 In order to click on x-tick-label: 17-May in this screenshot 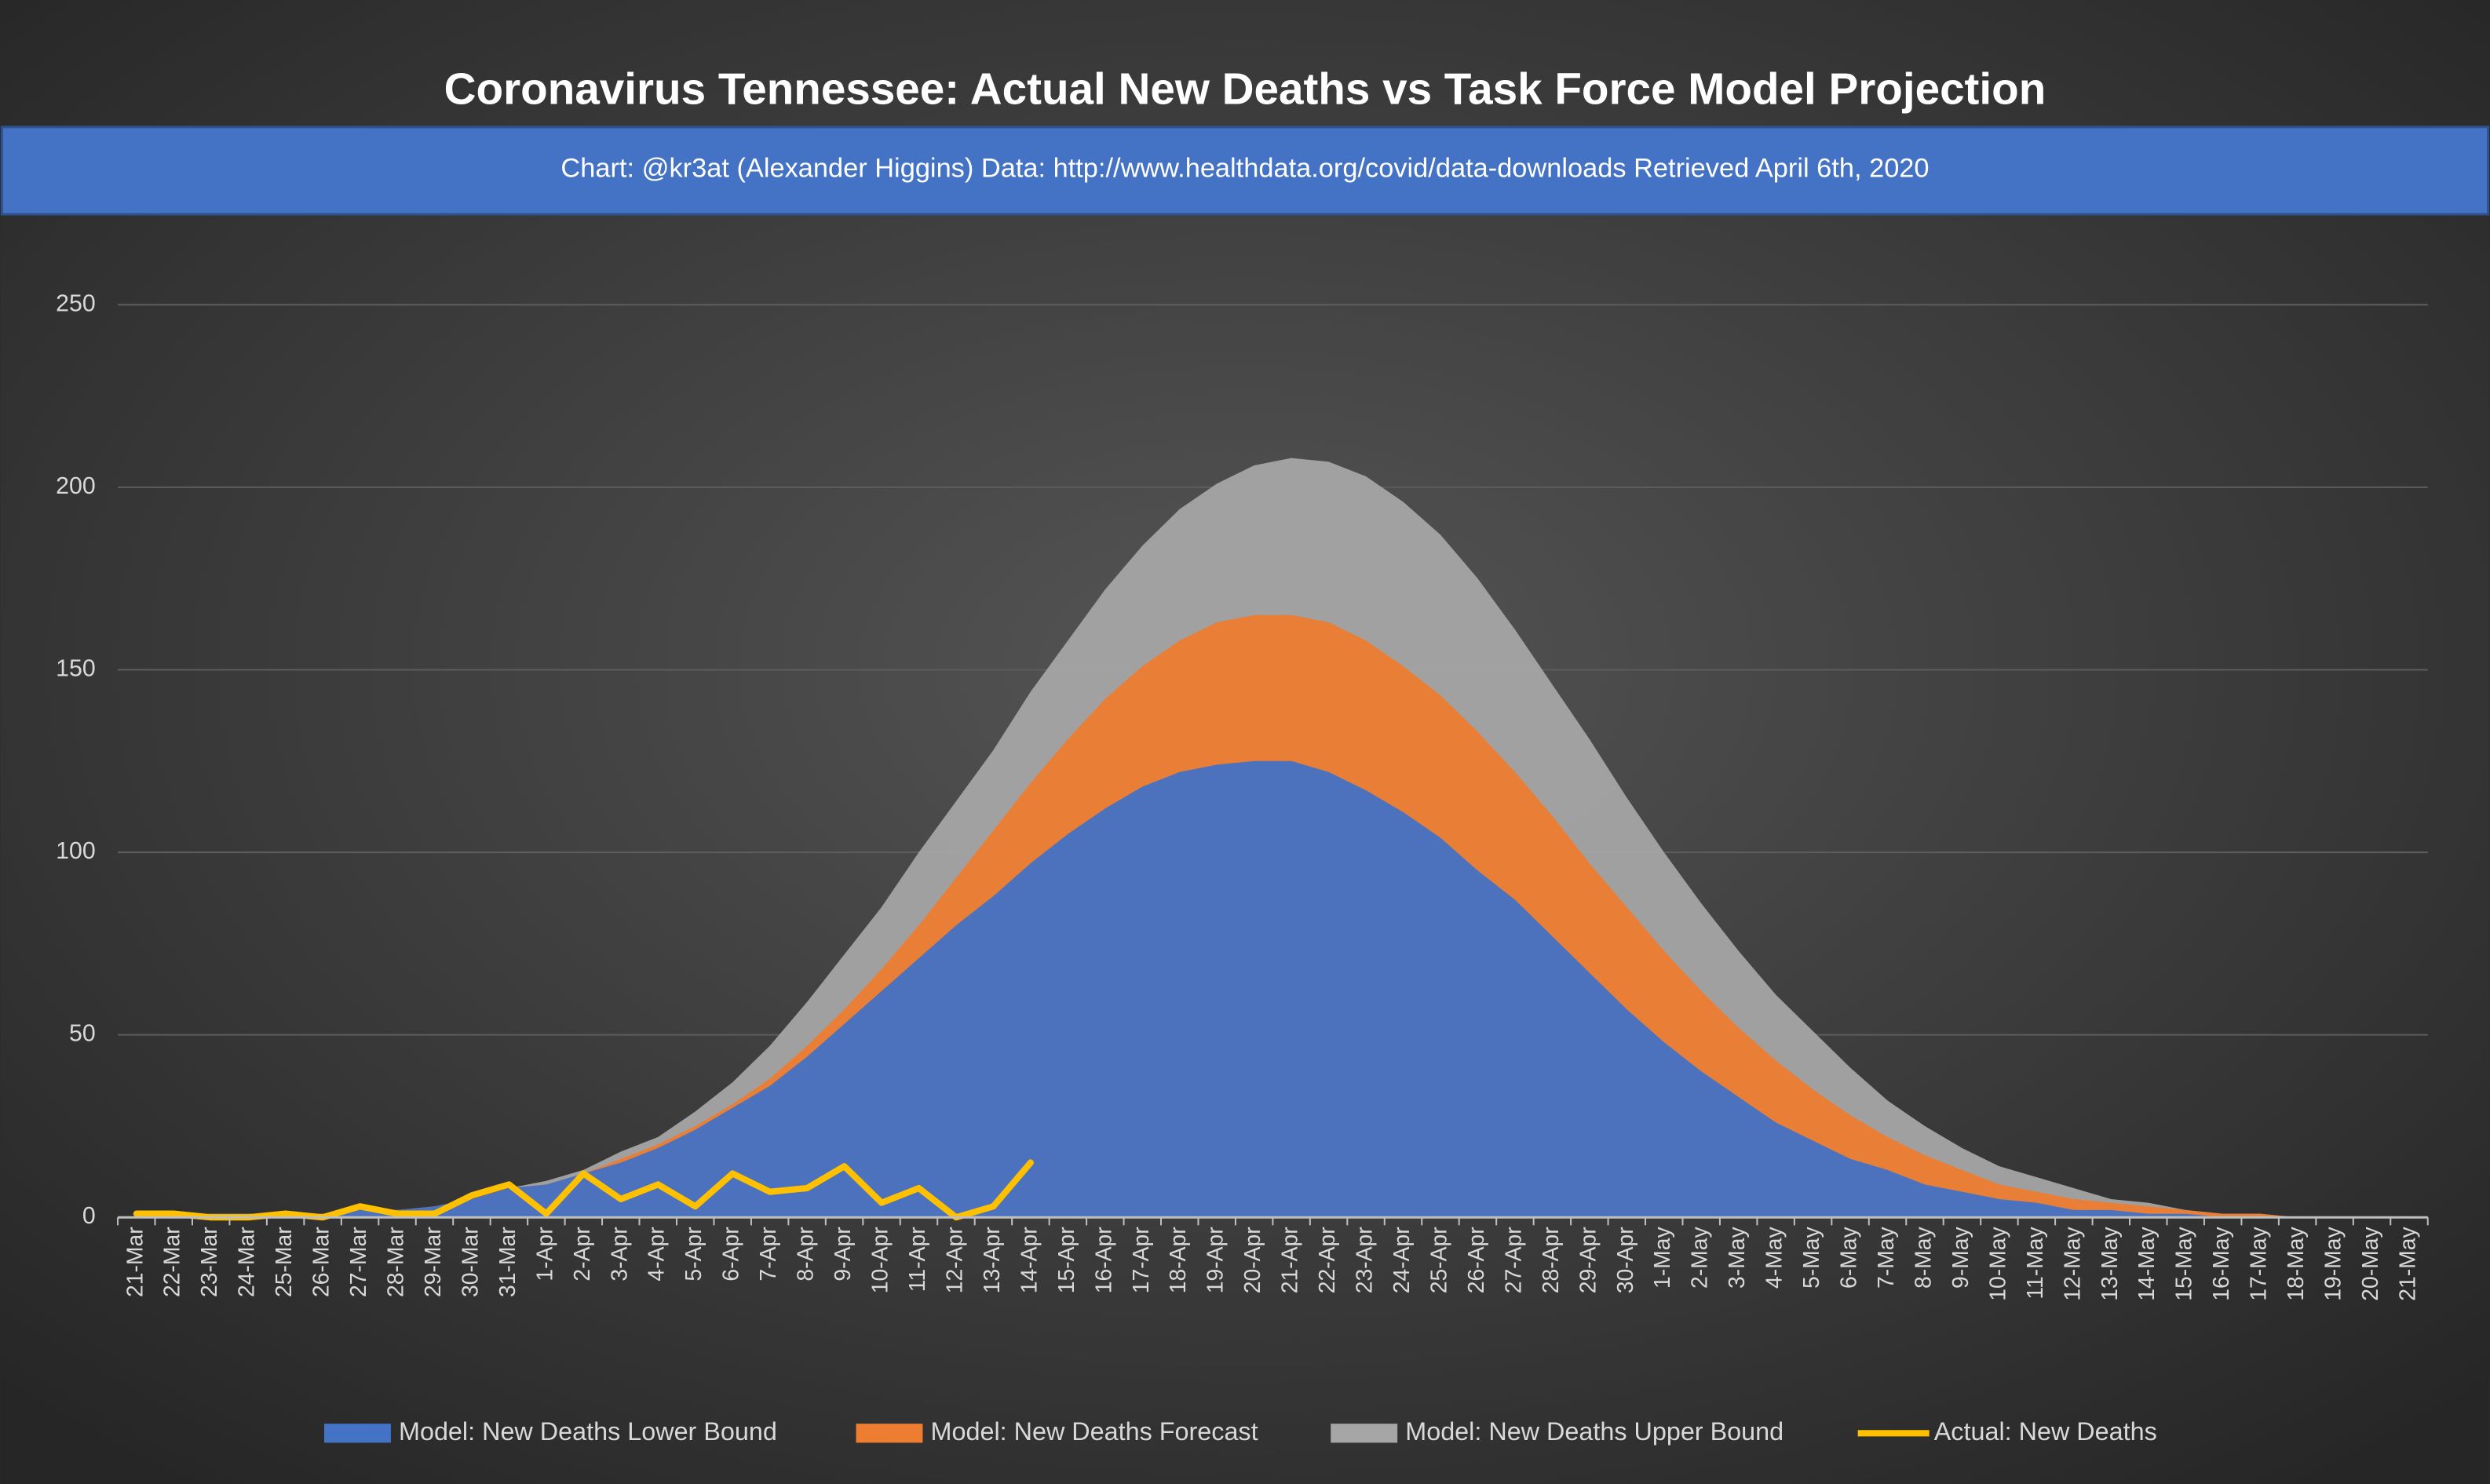, I will do `click(2258, 1264)`.